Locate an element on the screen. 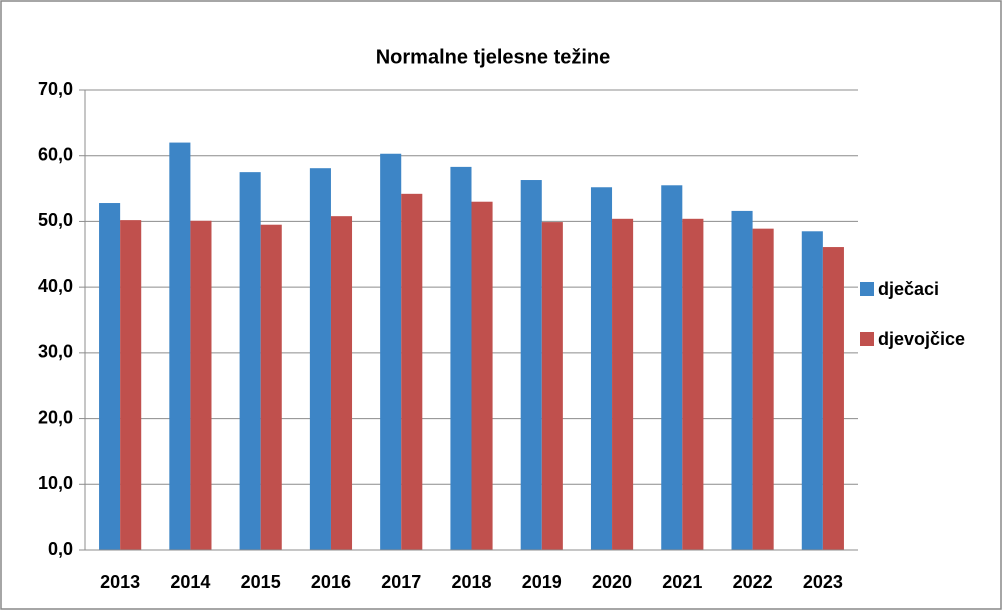  x-tick-label: 2021 is located at coordinates (682, 582).